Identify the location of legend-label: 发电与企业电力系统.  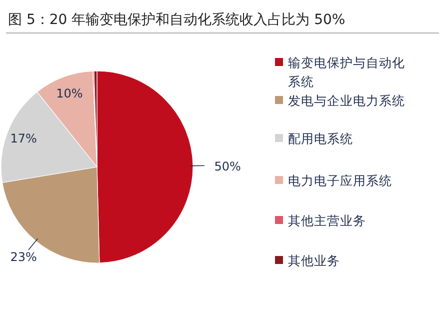
(346, 100).